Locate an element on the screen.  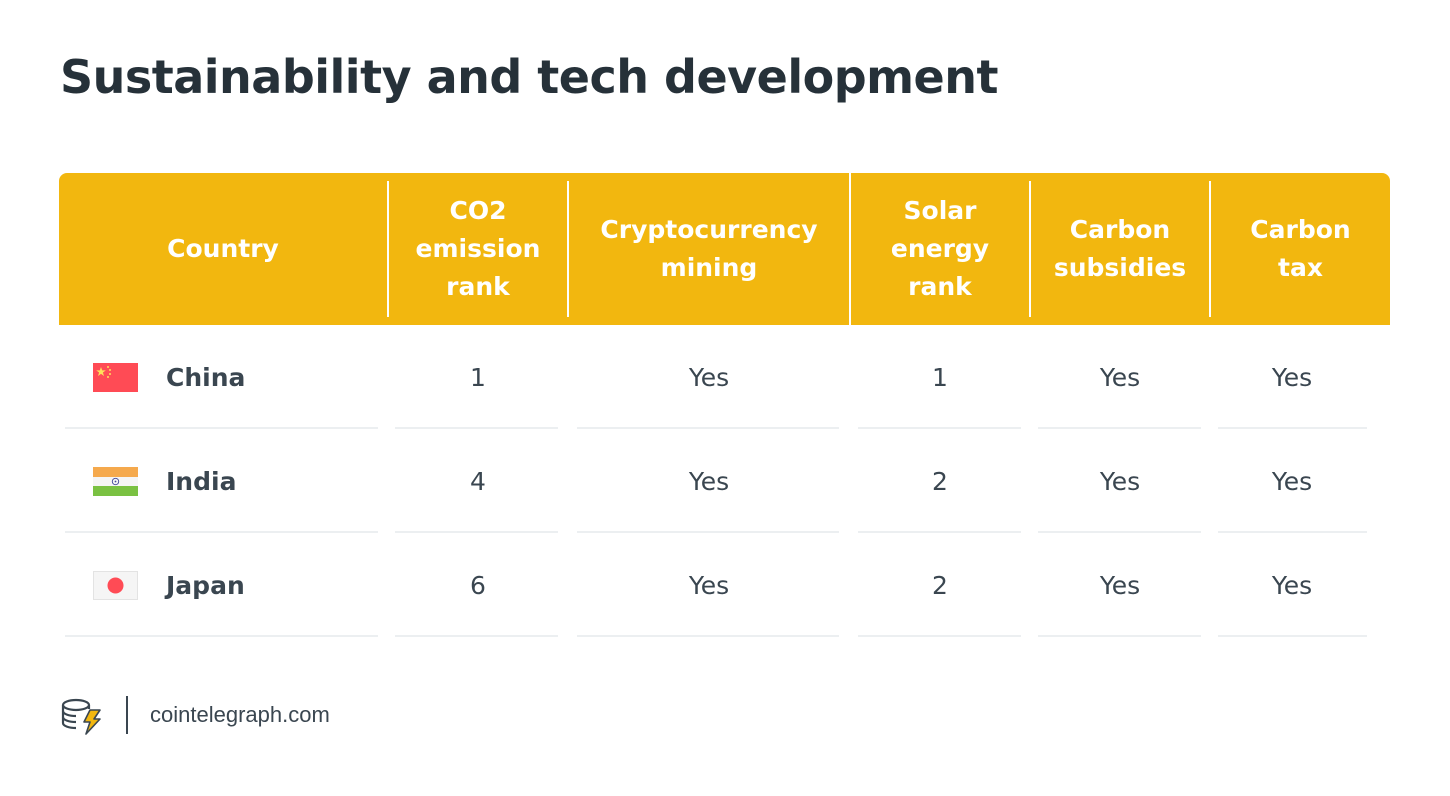
table-row: China 1 Yes 1 Yes Yes is located at coordinates (724, 377).